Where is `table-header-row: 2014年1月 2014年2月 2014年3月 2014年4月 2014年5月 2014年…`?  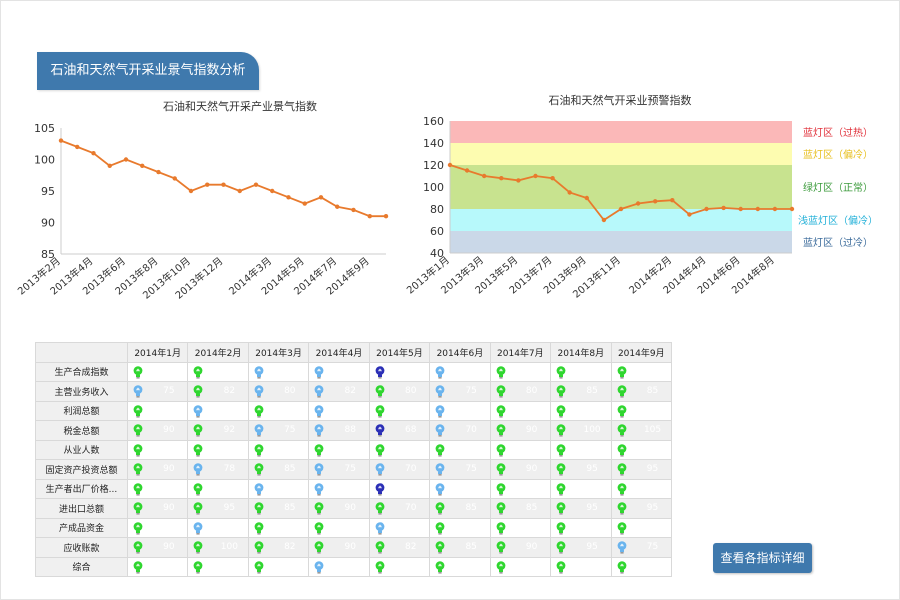
table-header-row: 2014年1月 2014年2月 2014年3月 2014年4月 2014年5月 2014年… is located at coordinates (354, 352).